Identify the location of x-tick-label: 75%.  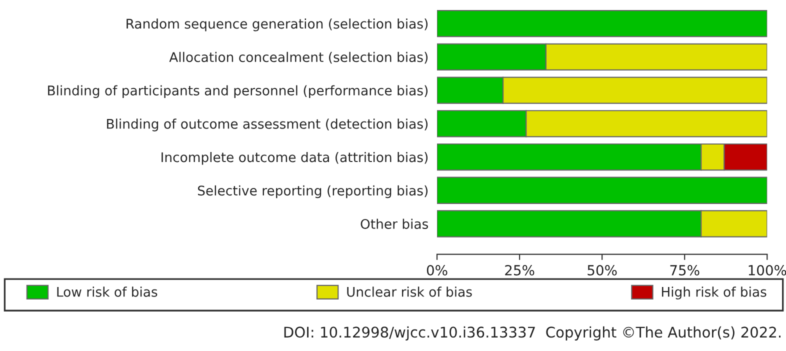
(685, 270).